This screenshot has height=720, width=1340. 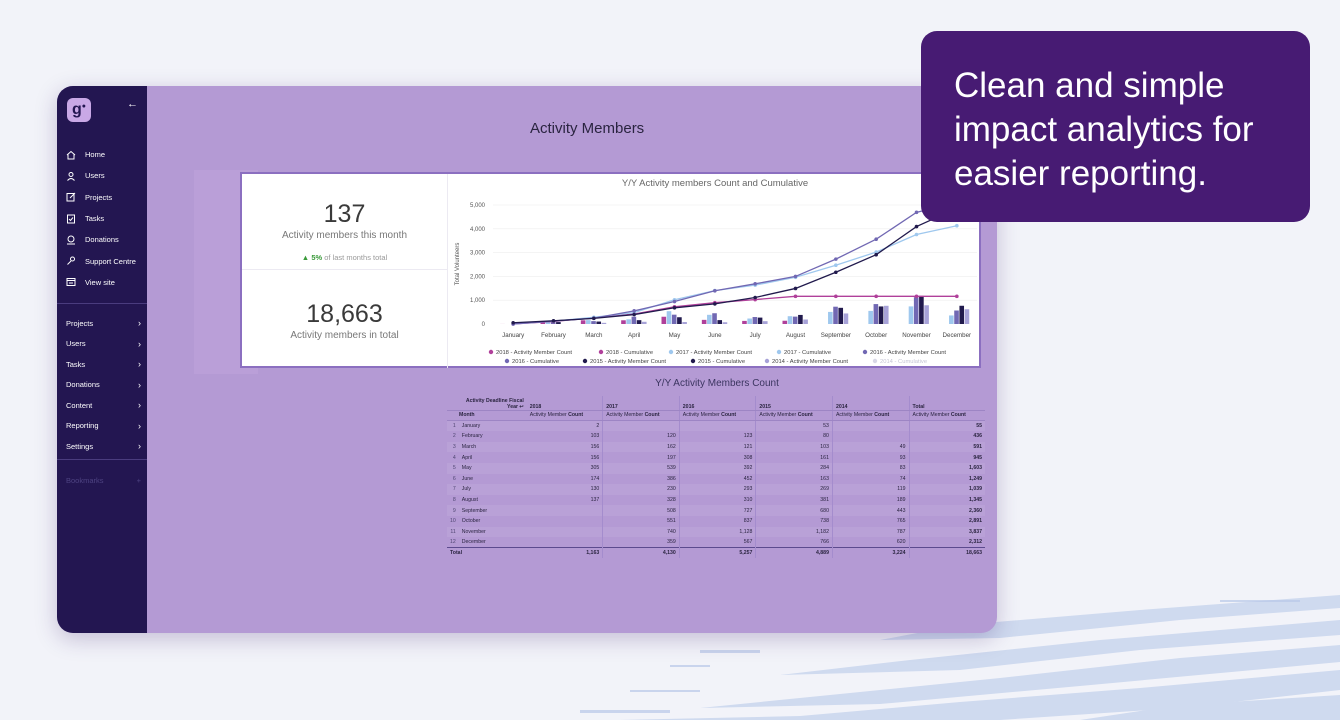 I want to click on bar-2018-may, so click(x=664, y=320).